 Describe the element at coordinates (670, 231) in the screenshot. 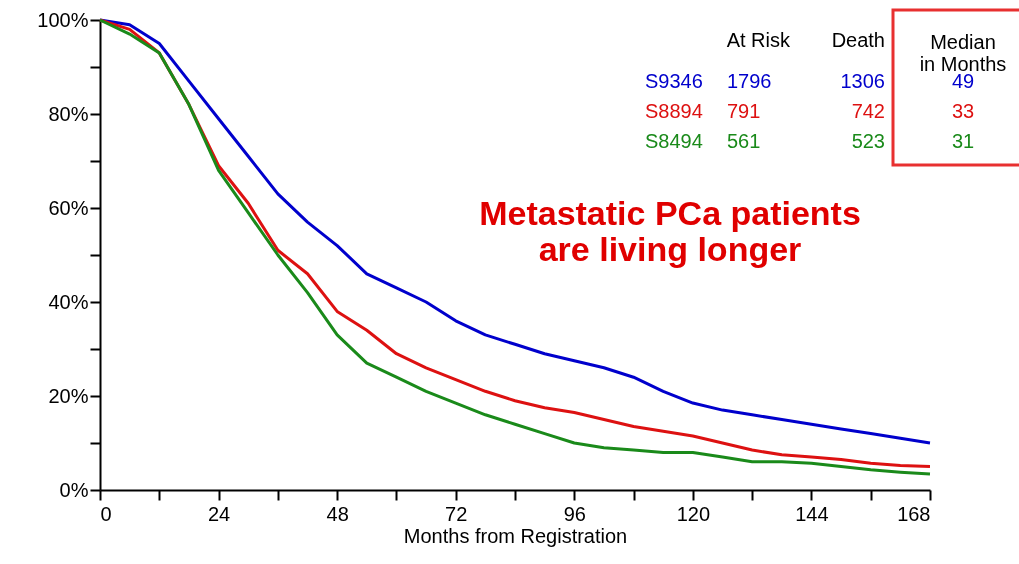

I see `annotation: Metastatic PCa patients are living longer` at that location.